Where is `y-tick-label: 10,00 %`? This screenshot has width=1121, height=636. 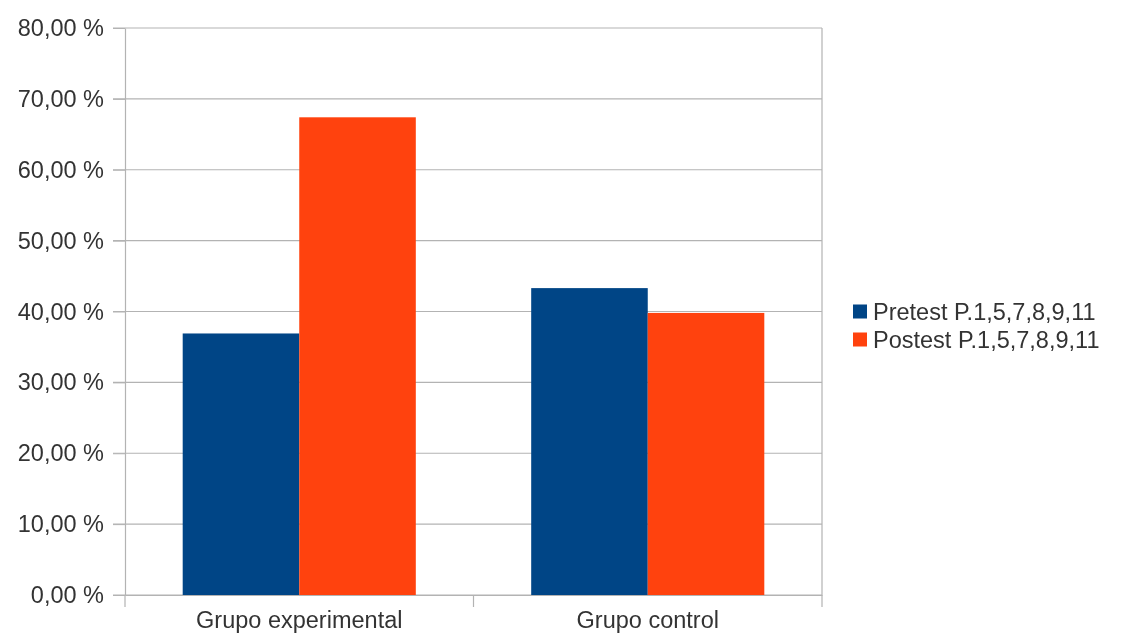 y-tick-label: 10,00 % is located at coordinates (61, 524).